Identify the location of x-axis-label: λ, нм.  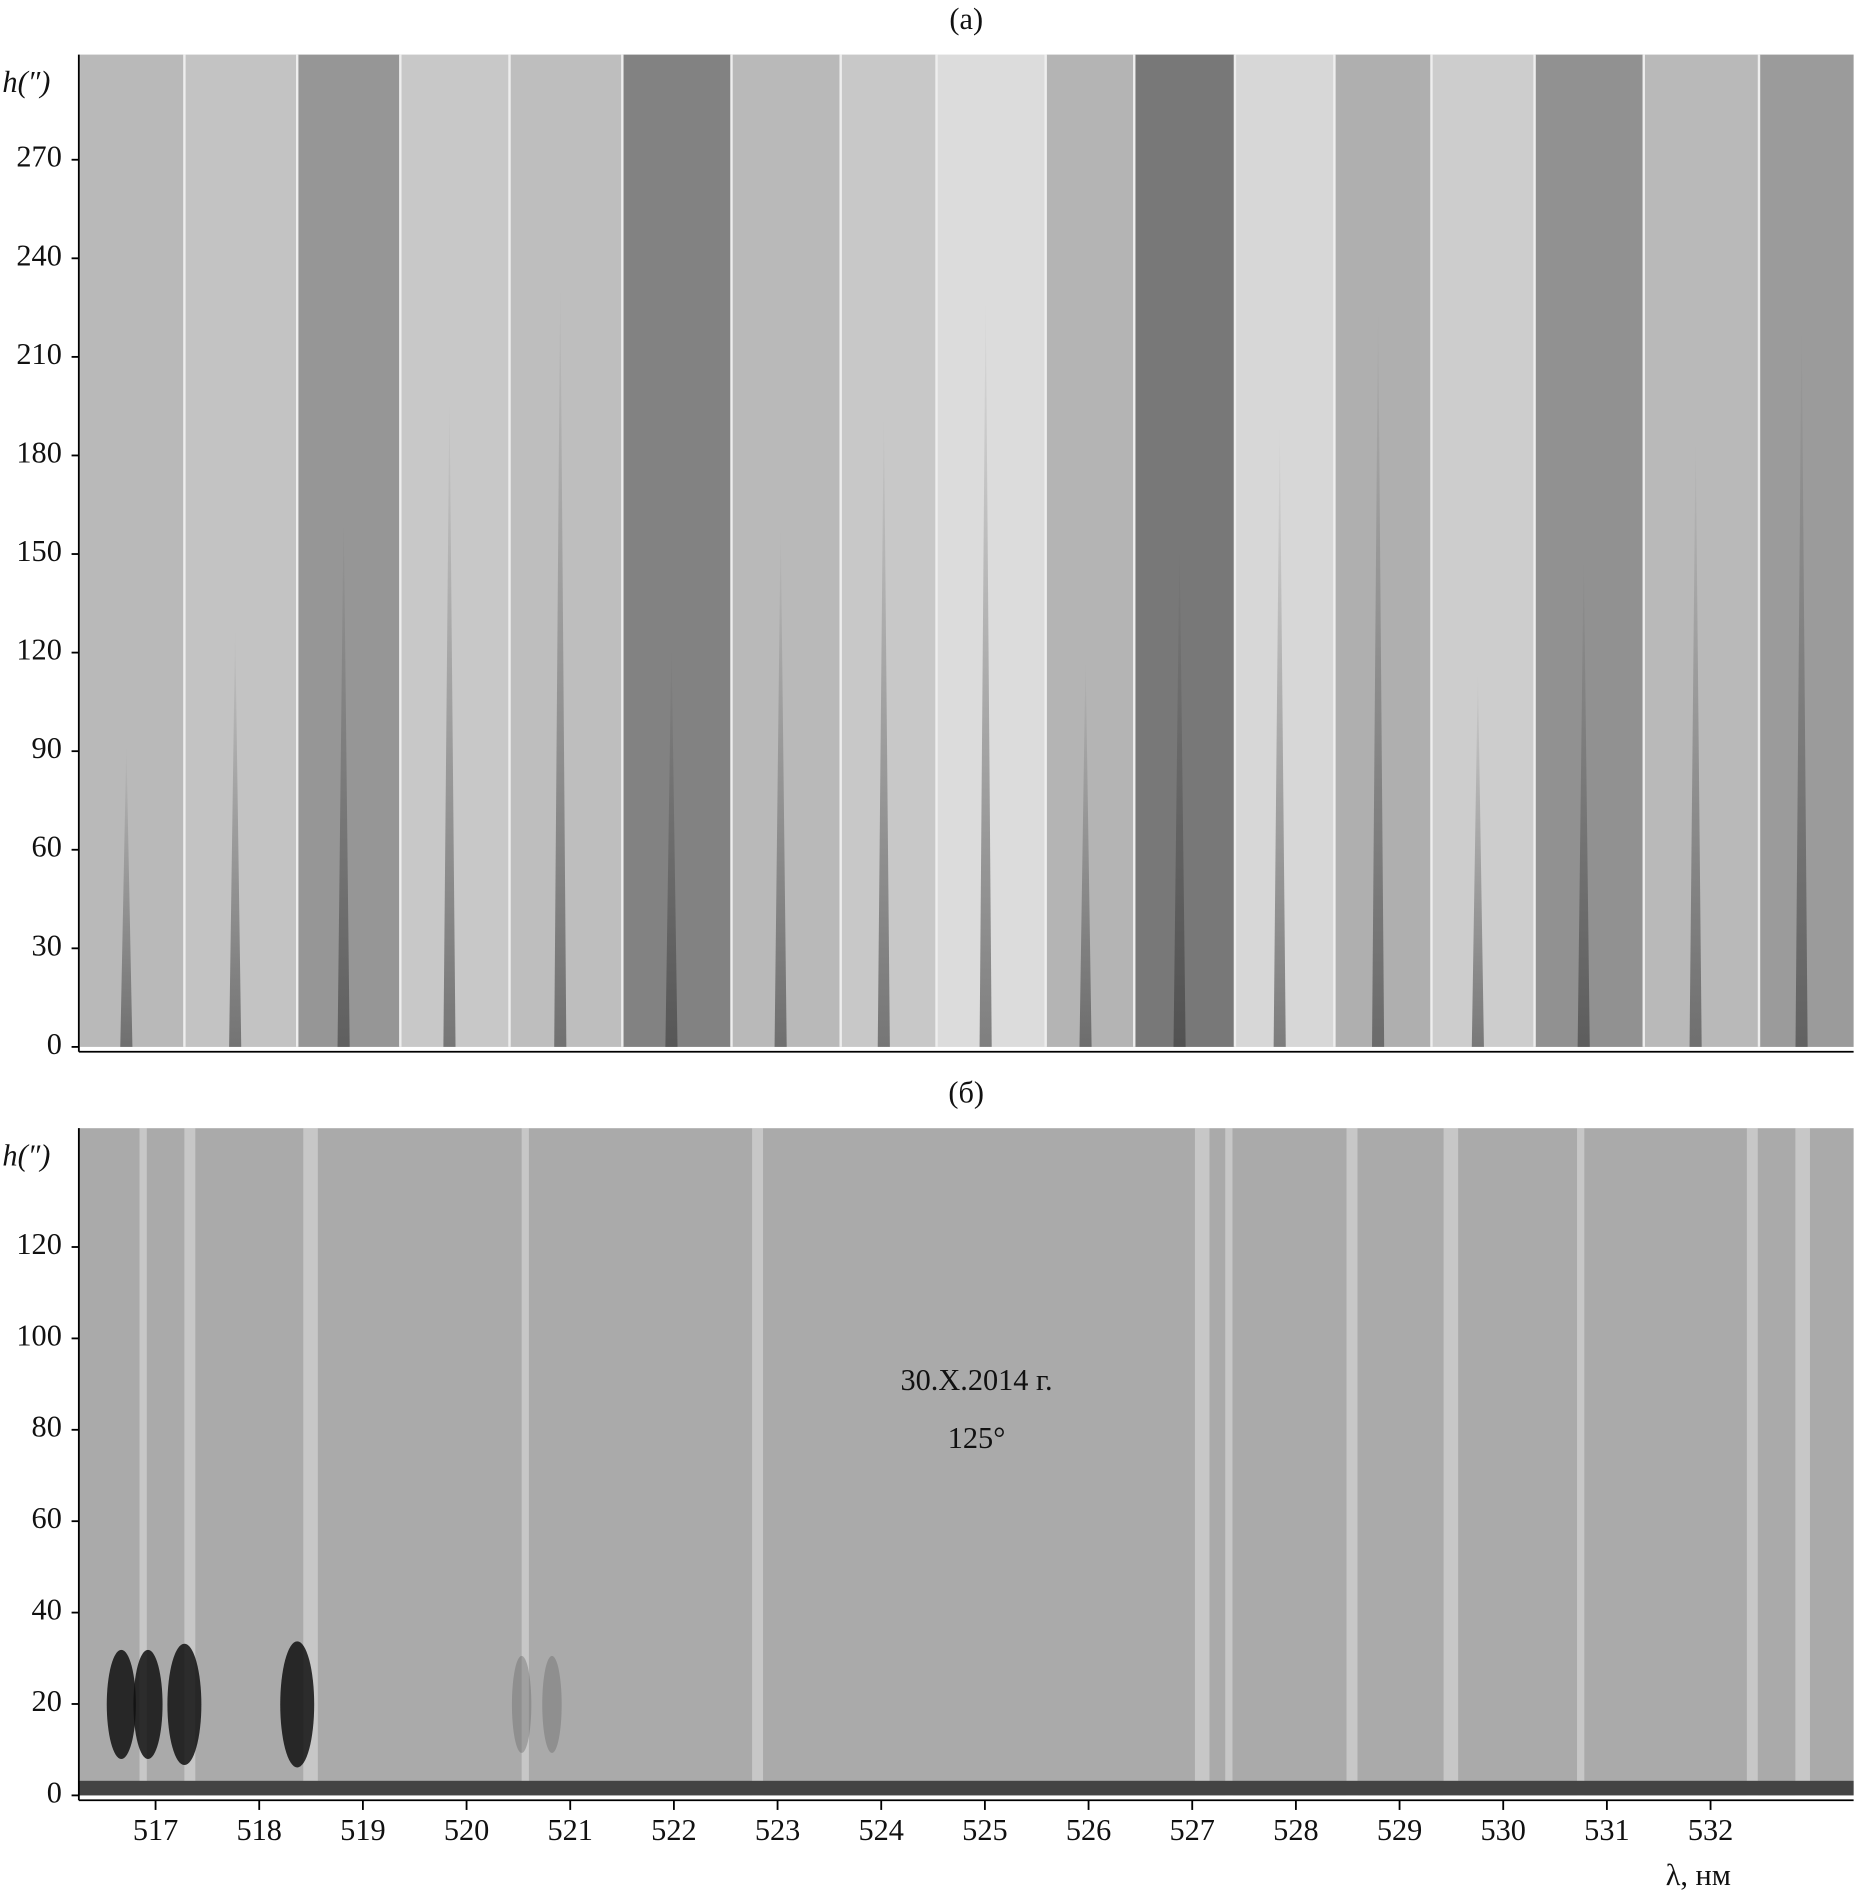
(1698, 1875).